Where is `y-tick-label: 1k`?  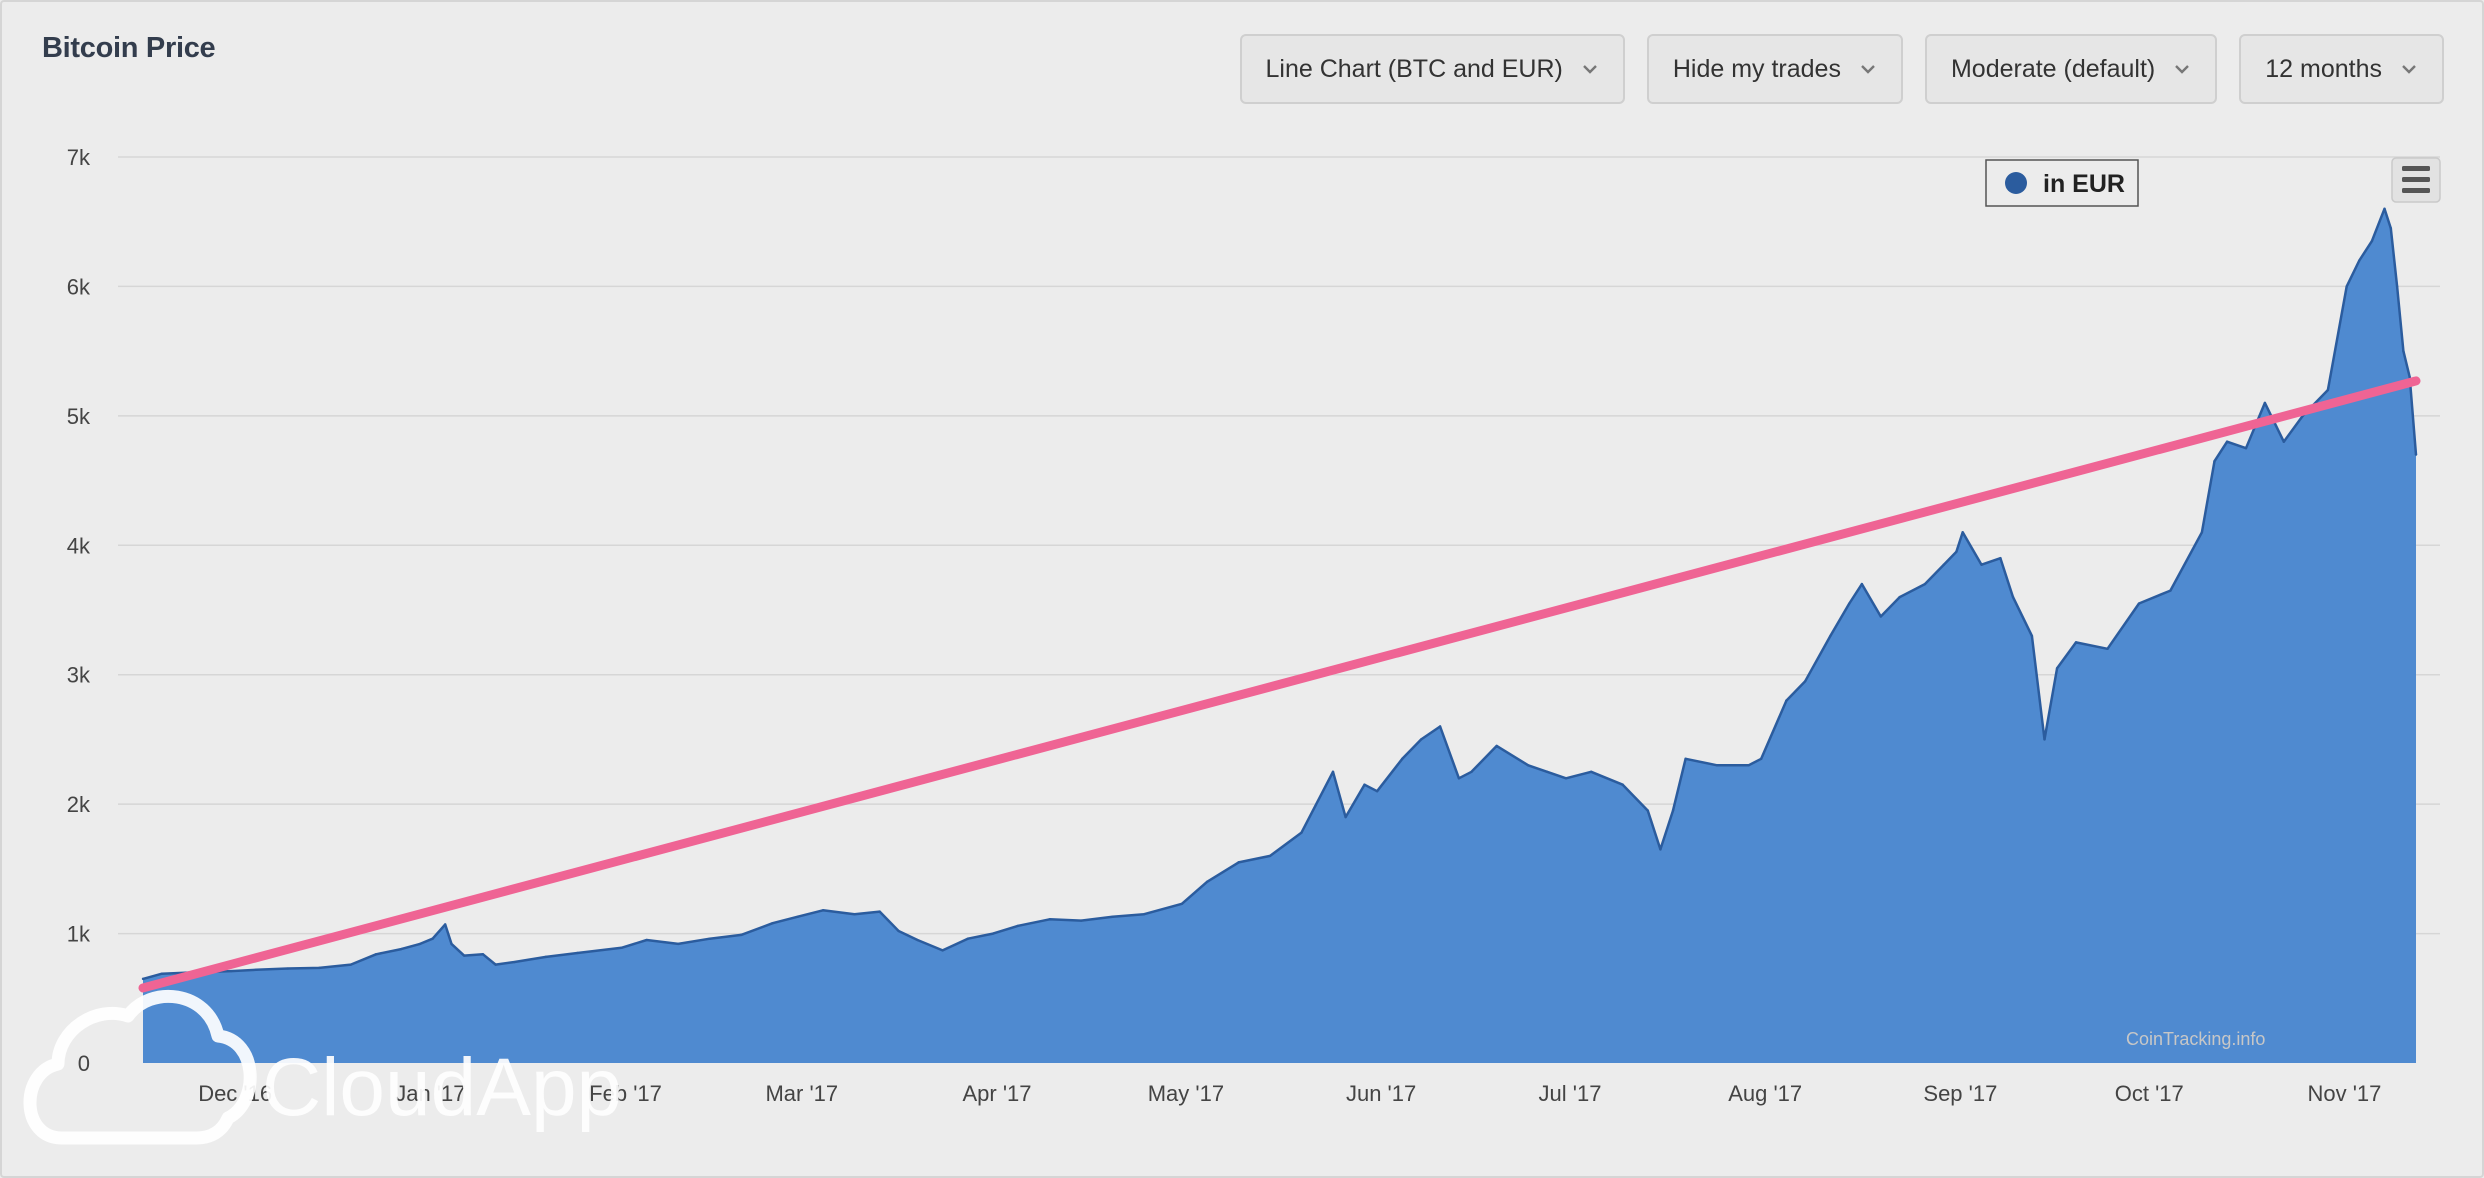
y-tick-label: 1k is located at coordinates (79, 934).